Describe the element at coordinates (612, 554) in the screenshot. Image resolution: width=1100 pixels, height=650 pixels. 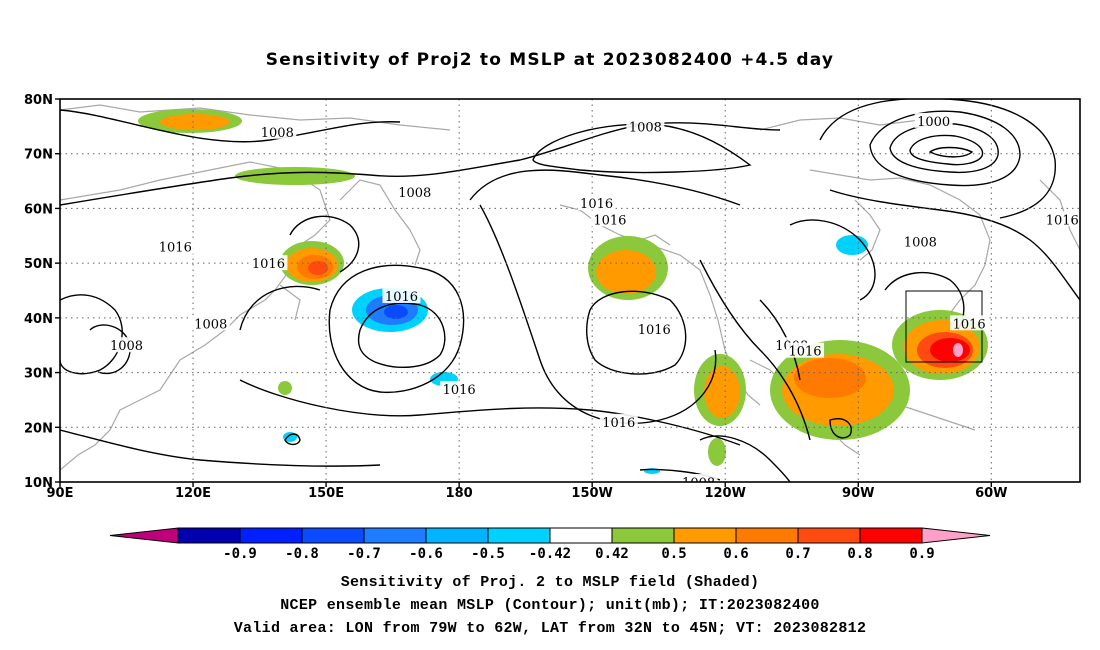
I see `colorbar-label: 0.42` at that location.